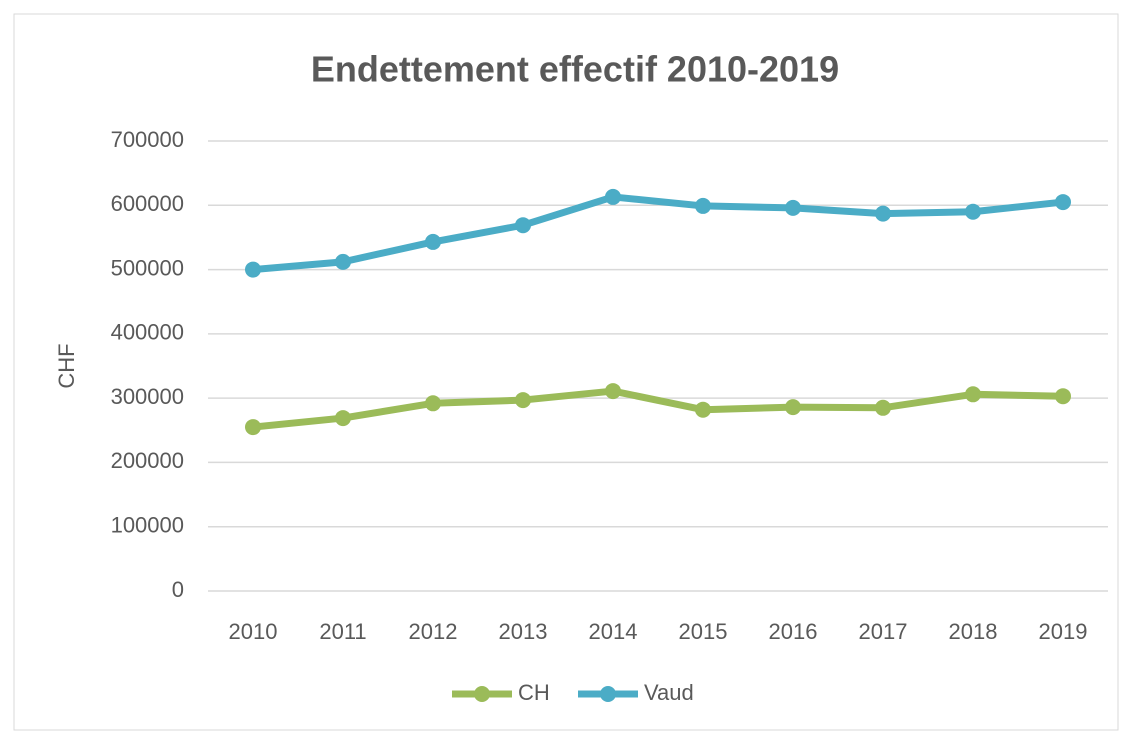 The height and width of the screenshot is (747, 1130). Describe the element at coordinates (433, 631) in the screenshot. I see `x-tick-label: 2012` at that location.